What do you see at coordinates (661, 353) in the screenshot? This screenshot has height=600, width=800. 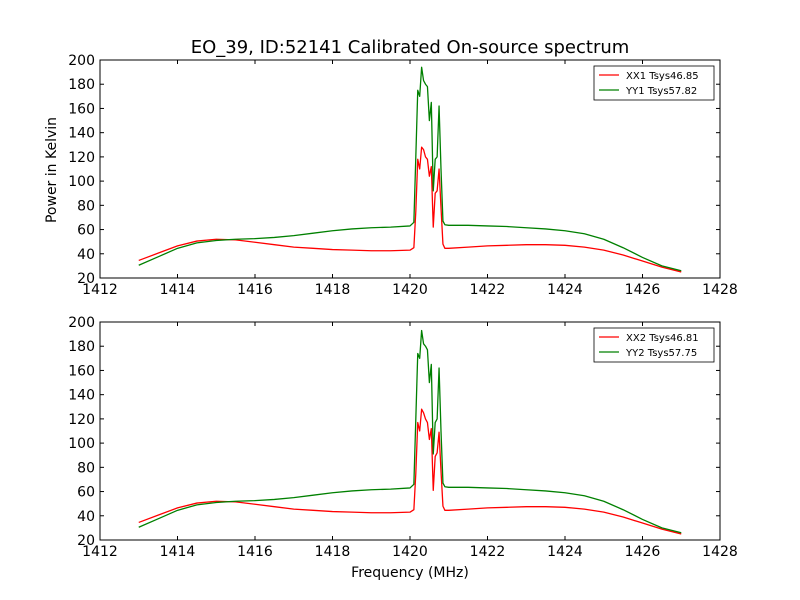 I see `legend-label: YY2 Tsys57.75` at bounding box center [661, 353].